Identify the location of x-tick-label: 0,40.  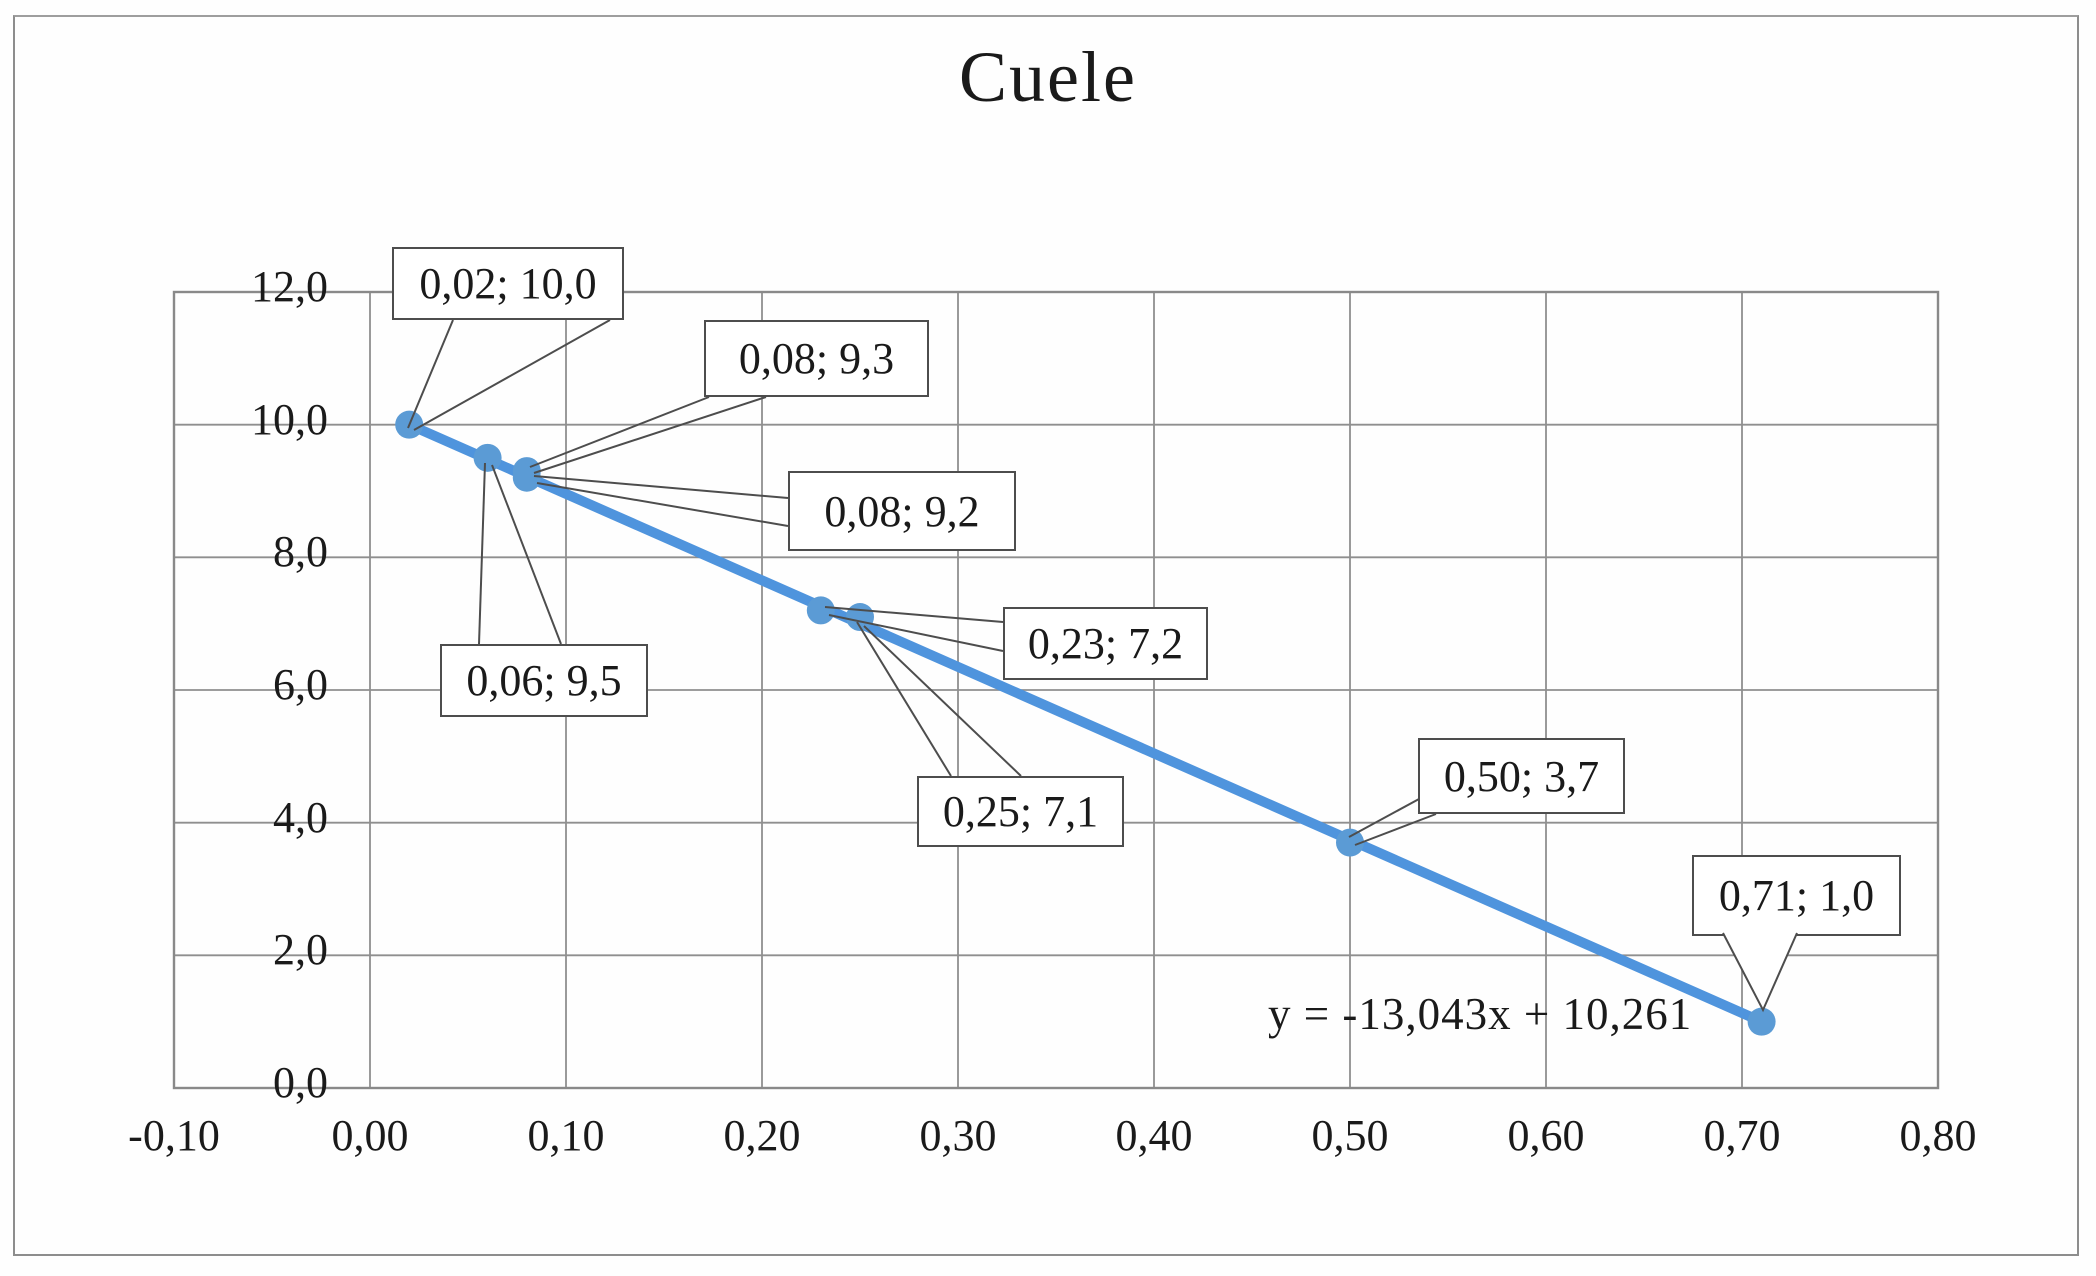
(1154, 1135).